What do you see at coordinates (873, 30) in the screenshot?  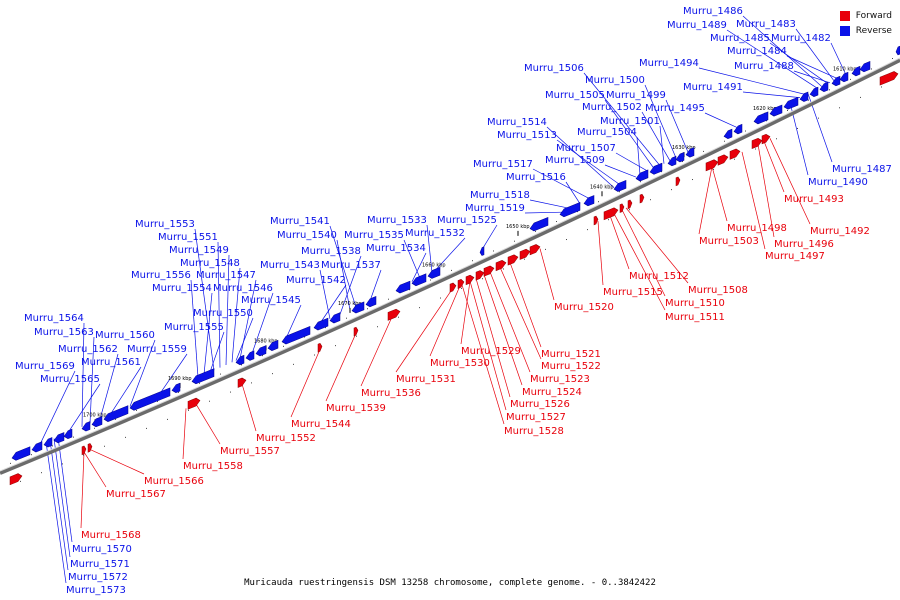 I see `legend-reverse-label: Reverse` at bounding box center [873, 30].